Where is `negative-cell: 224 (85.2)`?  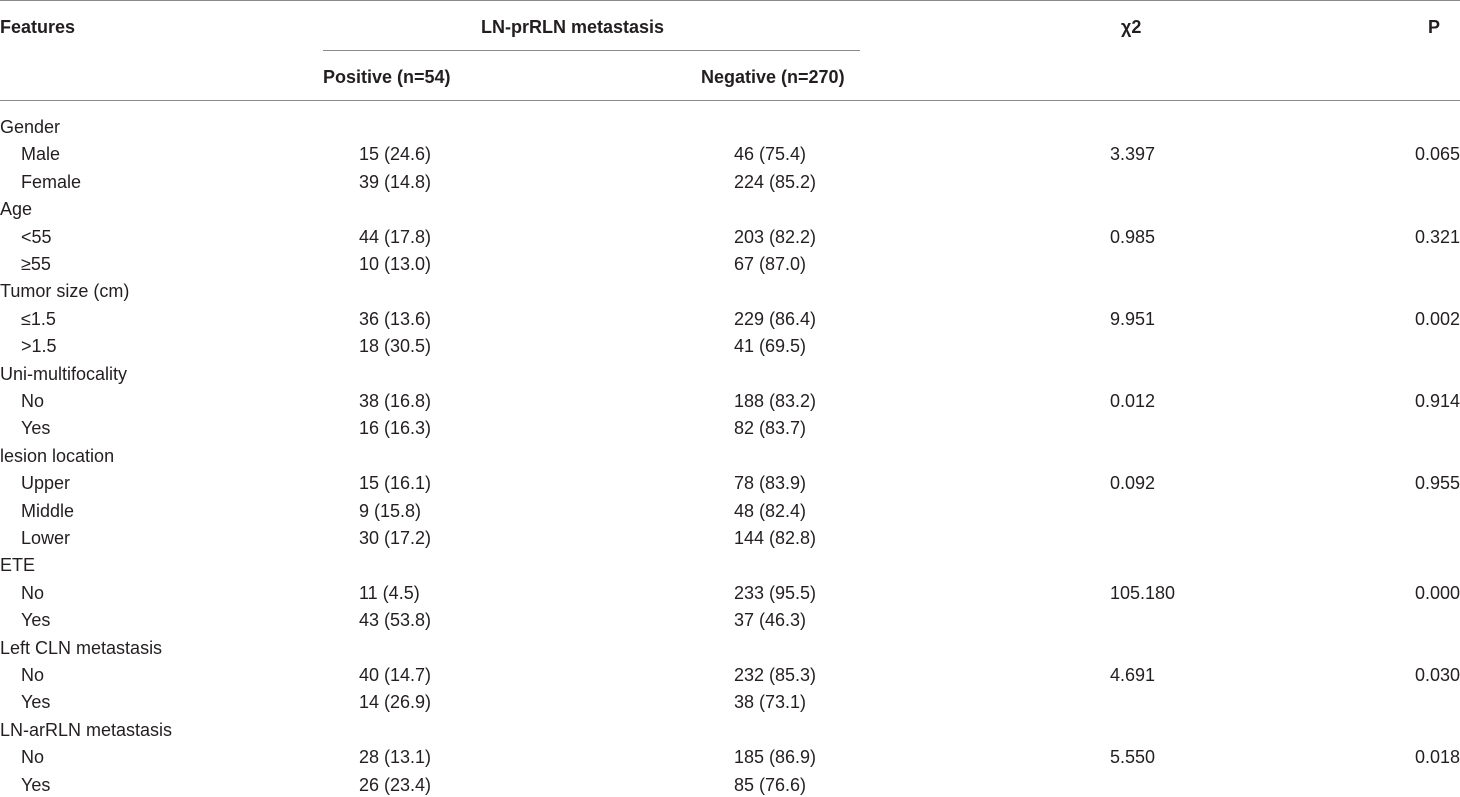 negative-cell: 224 (85.2) is located at coordinates (775, 182).